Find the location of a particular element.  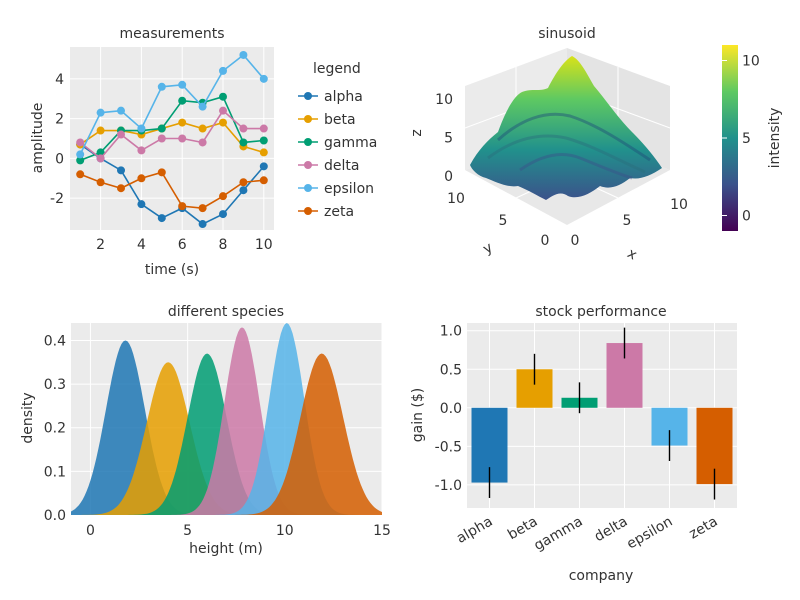

y-tick-label: 0.3 is located at coordinates (55, 385).